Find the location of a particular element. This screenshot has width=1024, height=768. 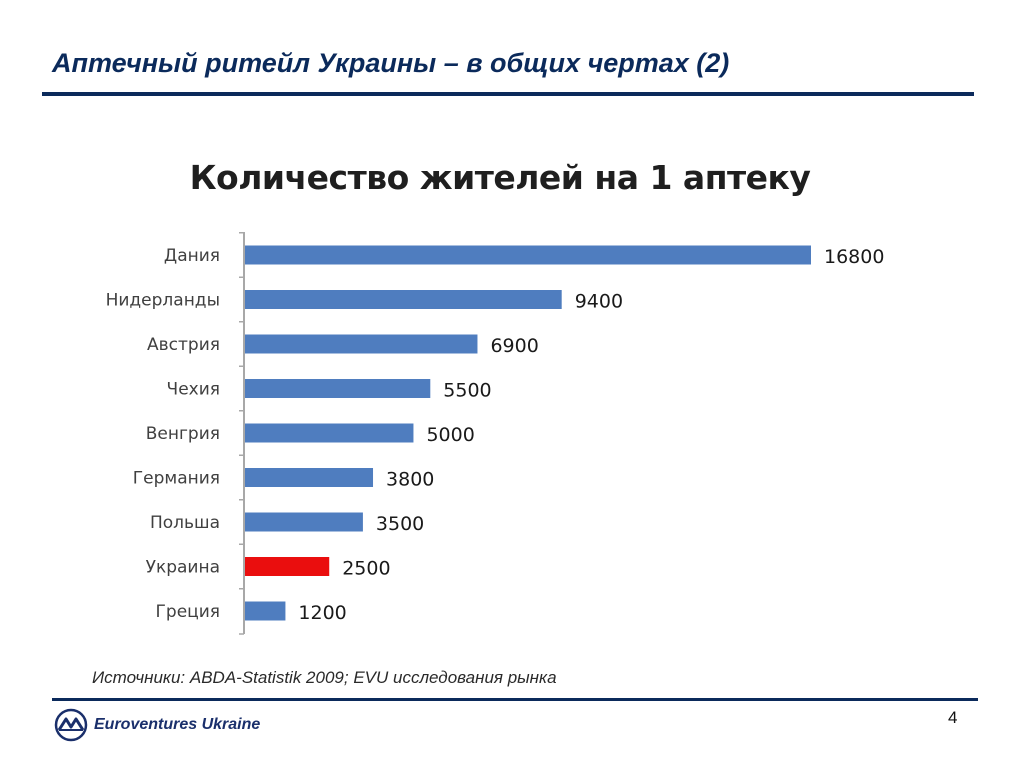

company-logo: Euroventures Ukraine is located at coordinates (157, 725).